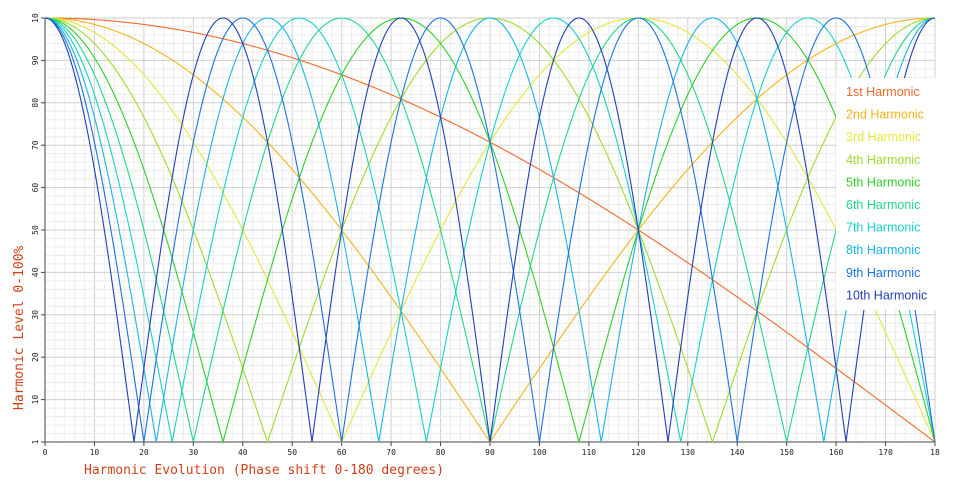 The height and width of the screenshot is (500, 960). What do you see at coordinates (391, 452) in the screenshot?
I see `x-tick-label: 70` at bounding box center [391, 452].